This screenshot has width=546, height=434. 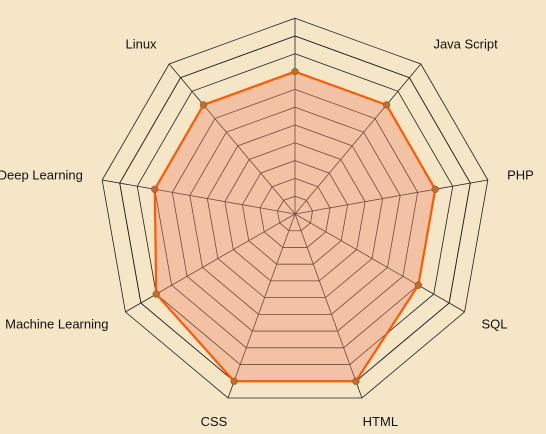 I want to click on axis-label-5: CSS, so click(x=214, y=421).